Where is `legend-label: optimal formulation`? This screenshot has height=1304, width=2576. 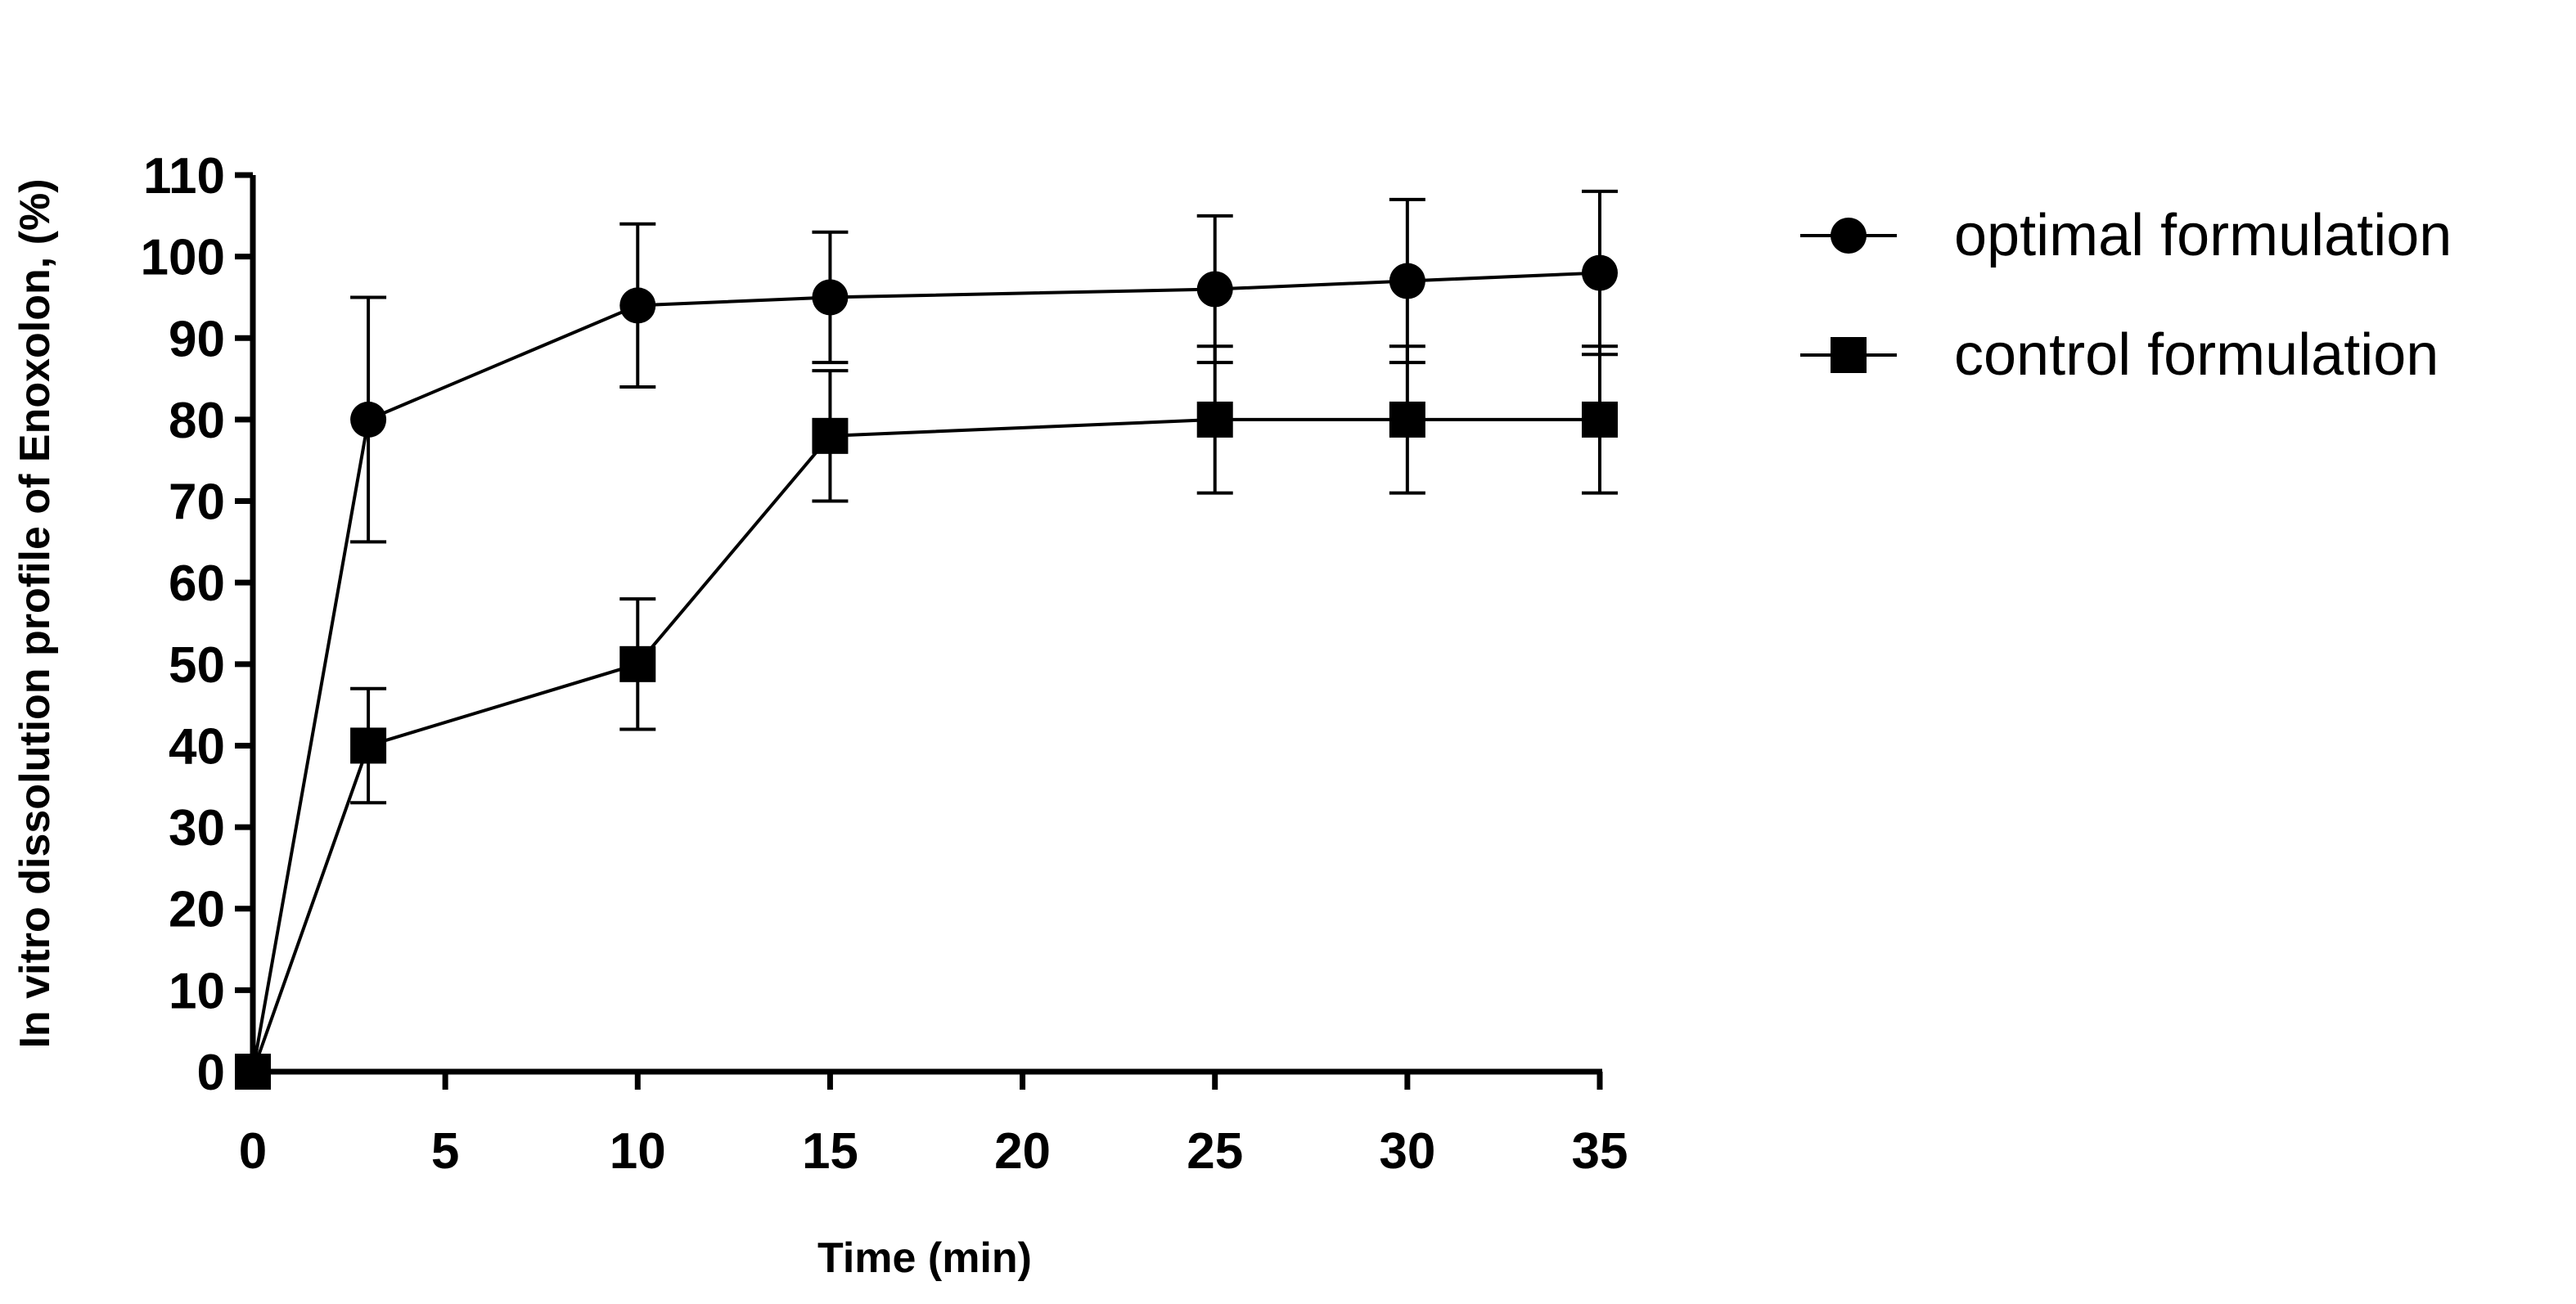 legend-label: optimal formulation is located at coordinates (2203, 236).